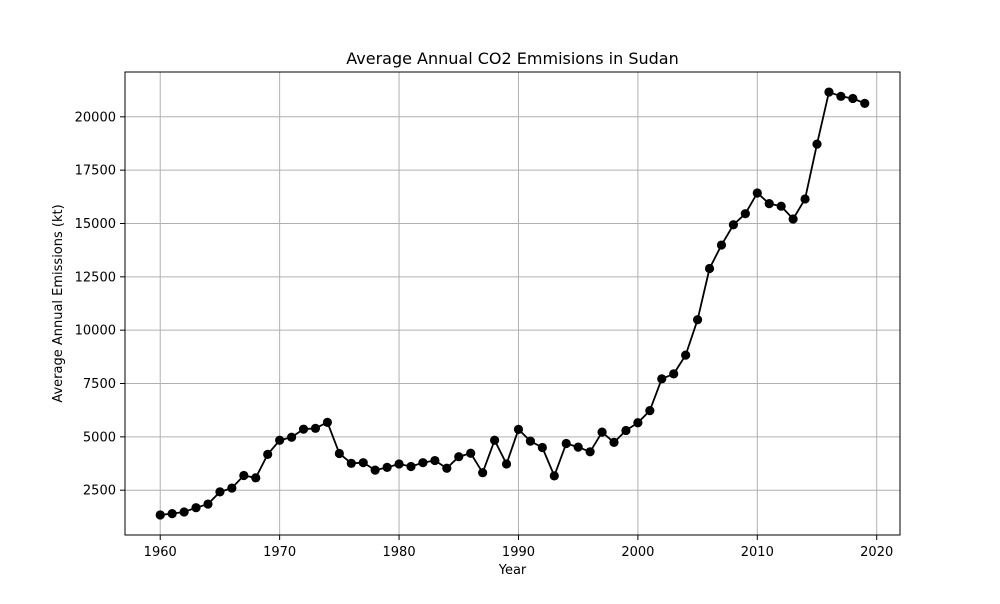 This screenshot has height=604, width=1000. What do you see at coordinates (518, 552) in the screenshot?
I see `x-tick-label: 1990` at bounding box center [518, 552].